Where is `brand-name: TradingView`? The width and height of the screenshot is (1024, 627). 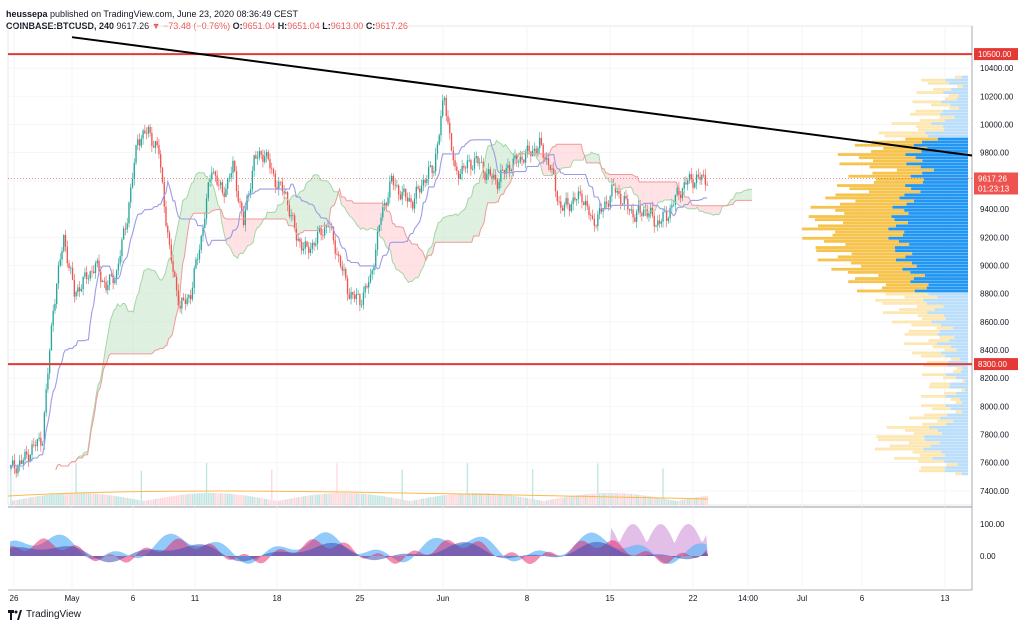
brand-name: TradingView is located at coordinates (54, 614).